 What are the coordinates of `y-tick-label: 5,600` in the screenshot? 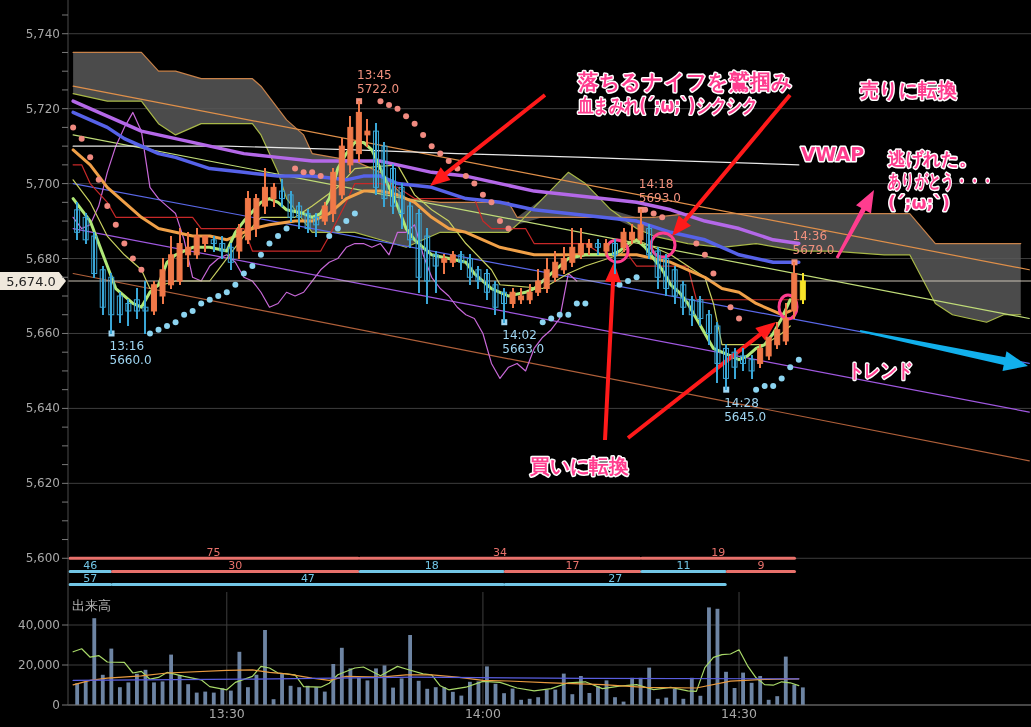 It's located at (42, 558).